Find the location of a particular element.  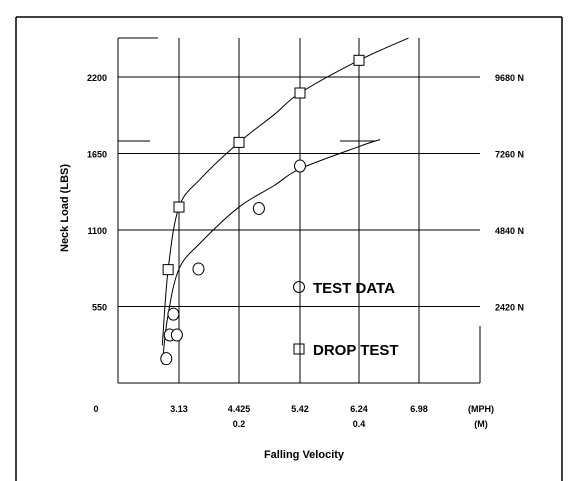

x-tick-label: 3.13 is located at coordinates (179, 409).